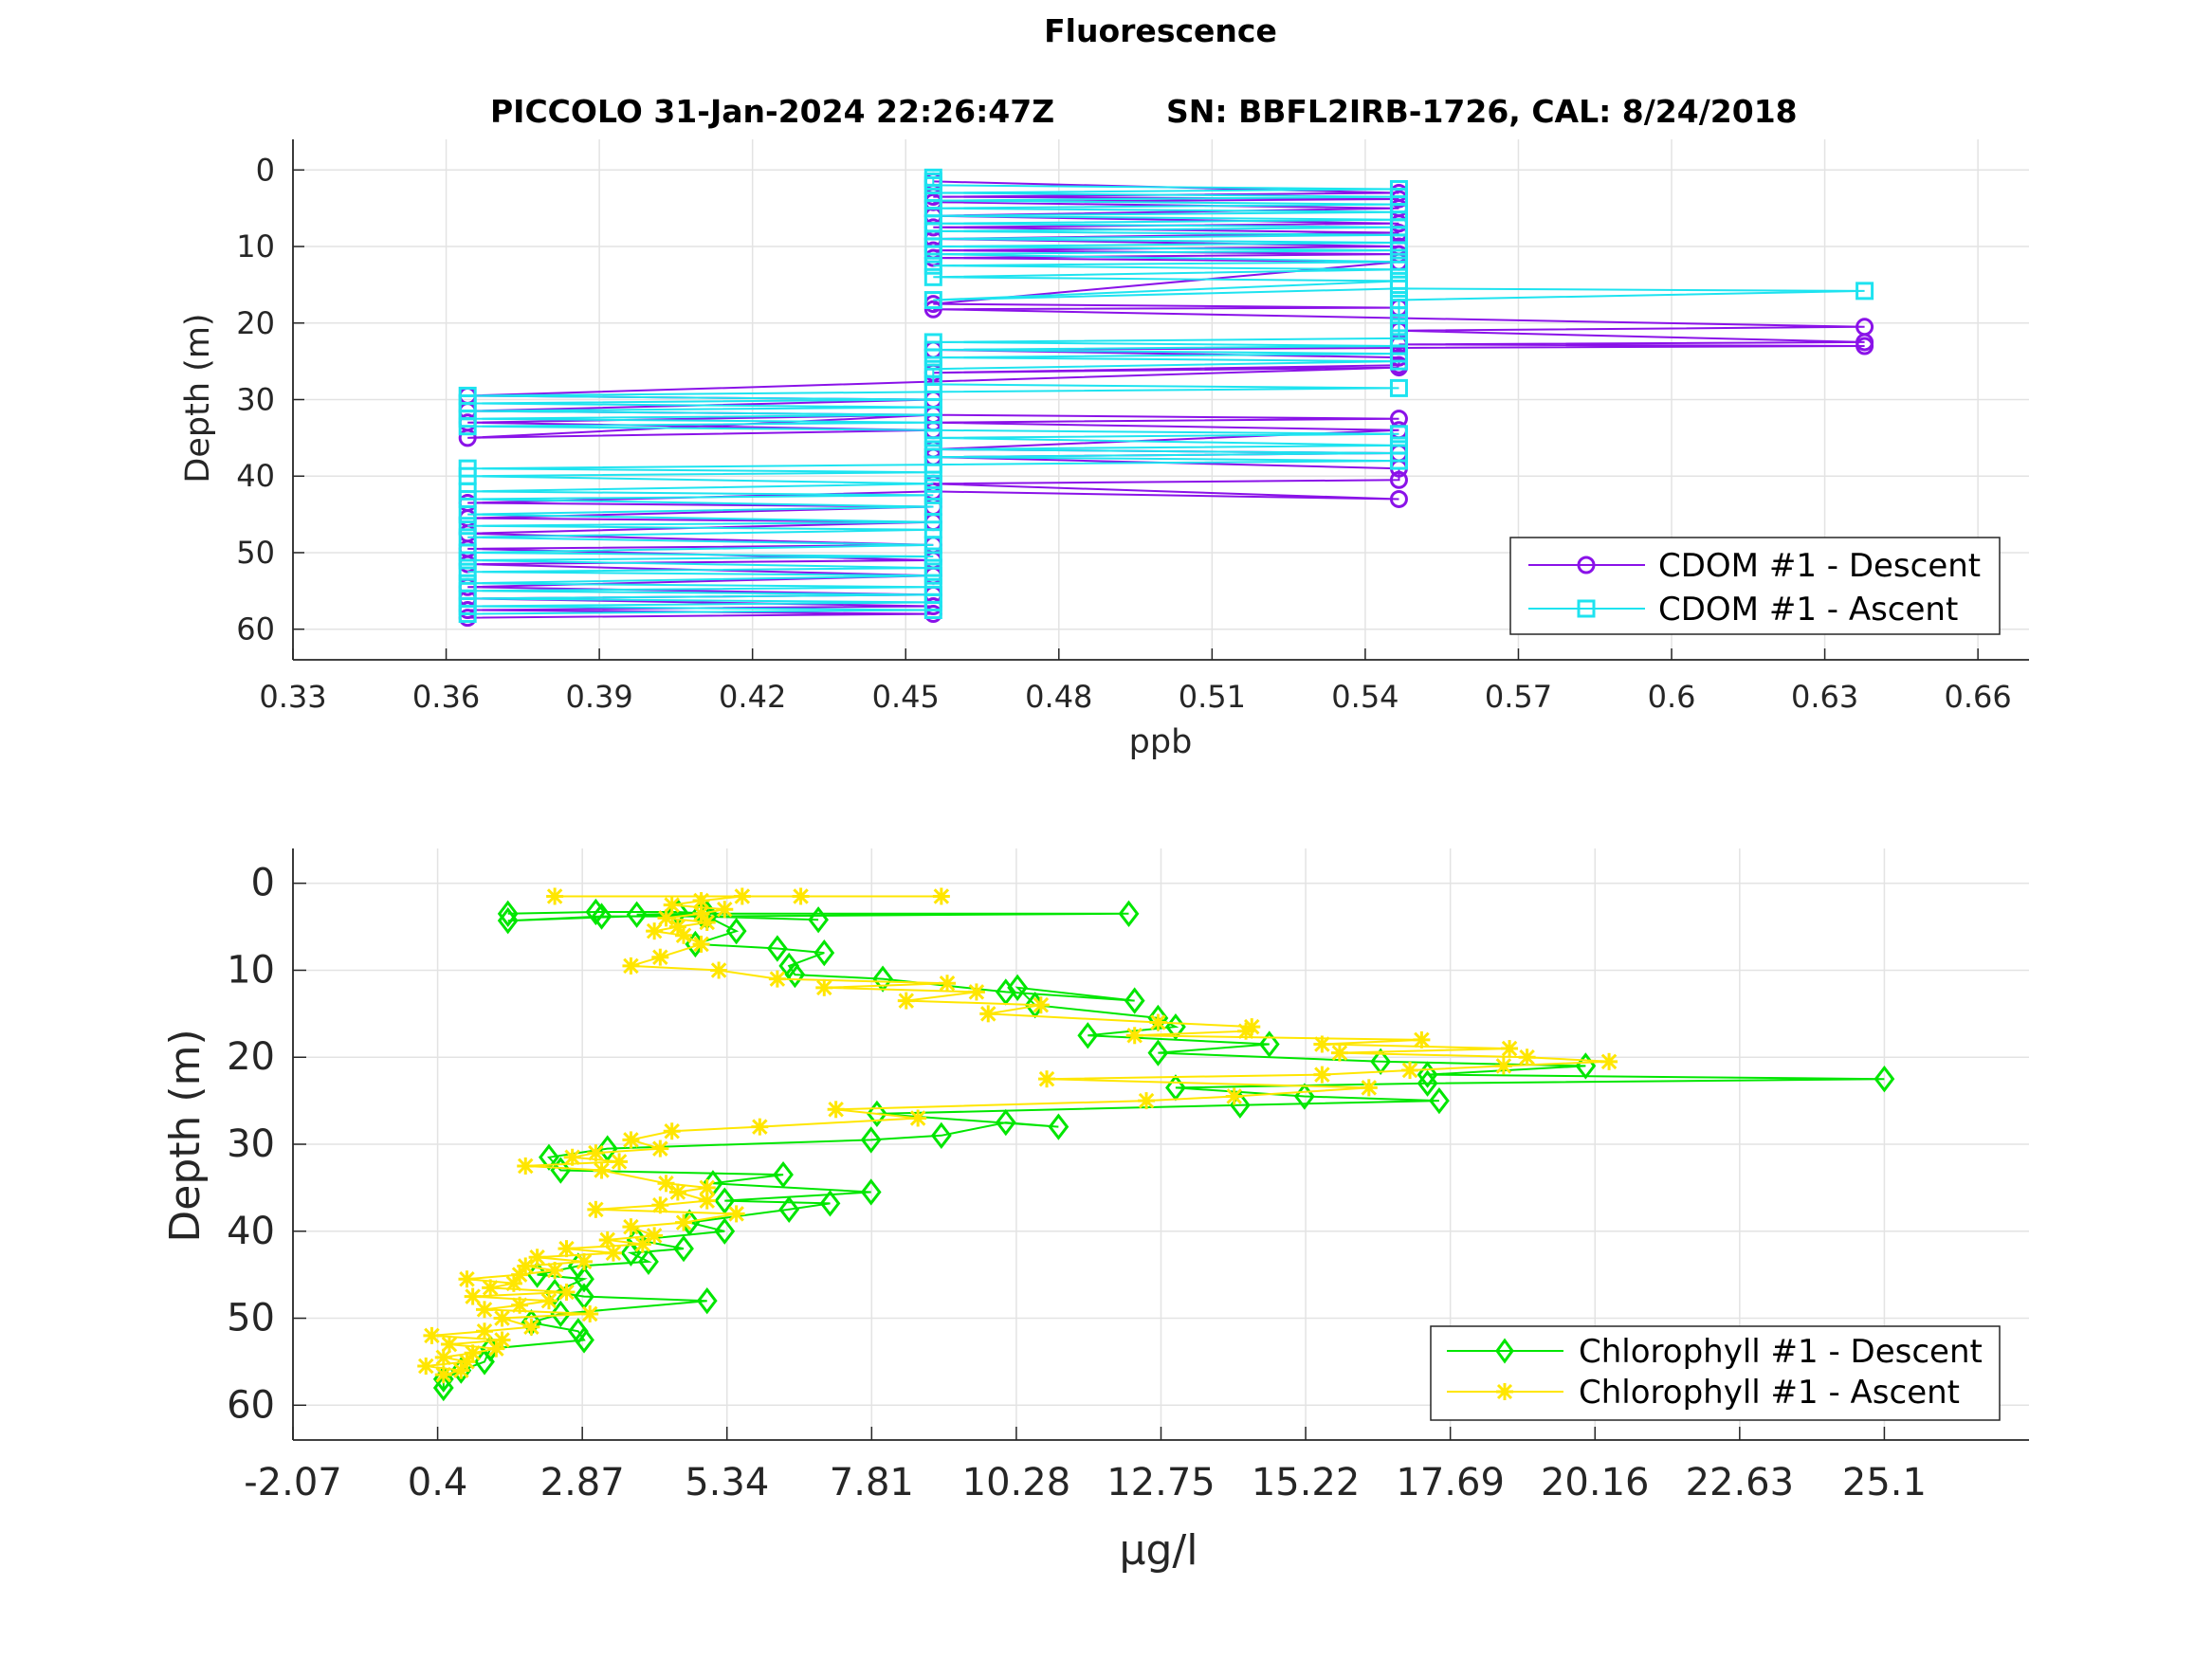 The height and width of the screenshot is (1659, 2212). What do you see at coordinates (752, 697) in the screenshot?
I see `x-tick-label: 0.42` at bounding box center [752, 697].